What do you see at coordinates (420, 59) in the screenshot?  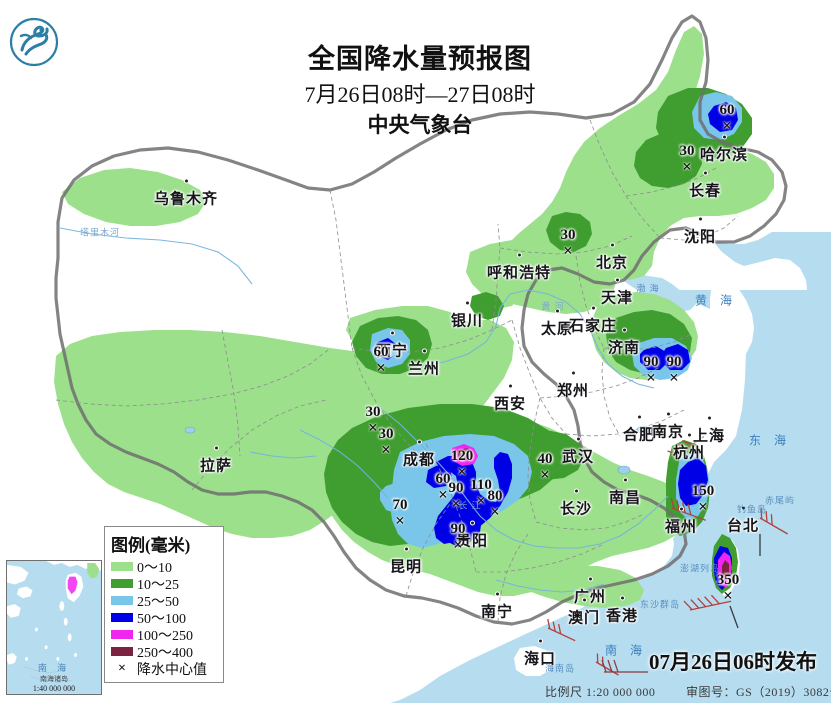 I see `map-title: 全国降水量预报图` at bounding box center [420, 59].